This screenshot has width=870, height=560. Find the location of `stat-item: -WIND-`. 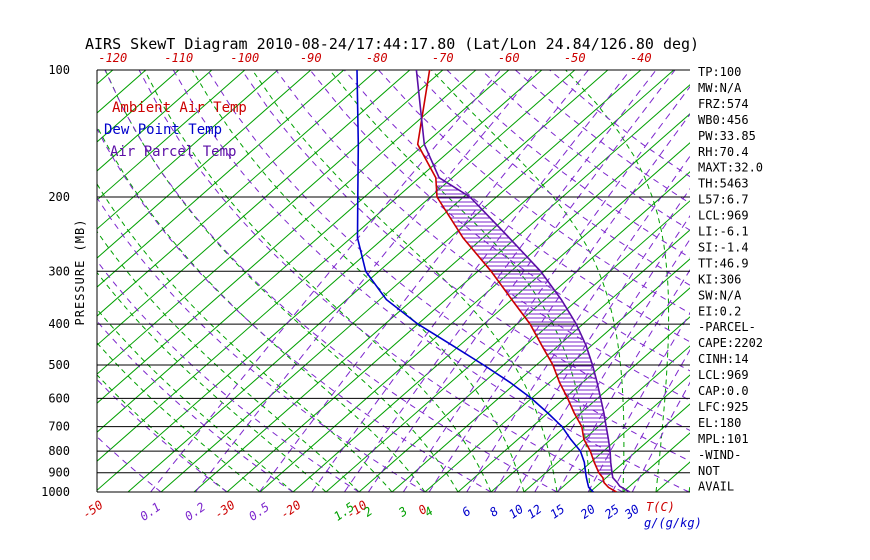

stat-item: -WIND- is located at coordinates (719, 455).